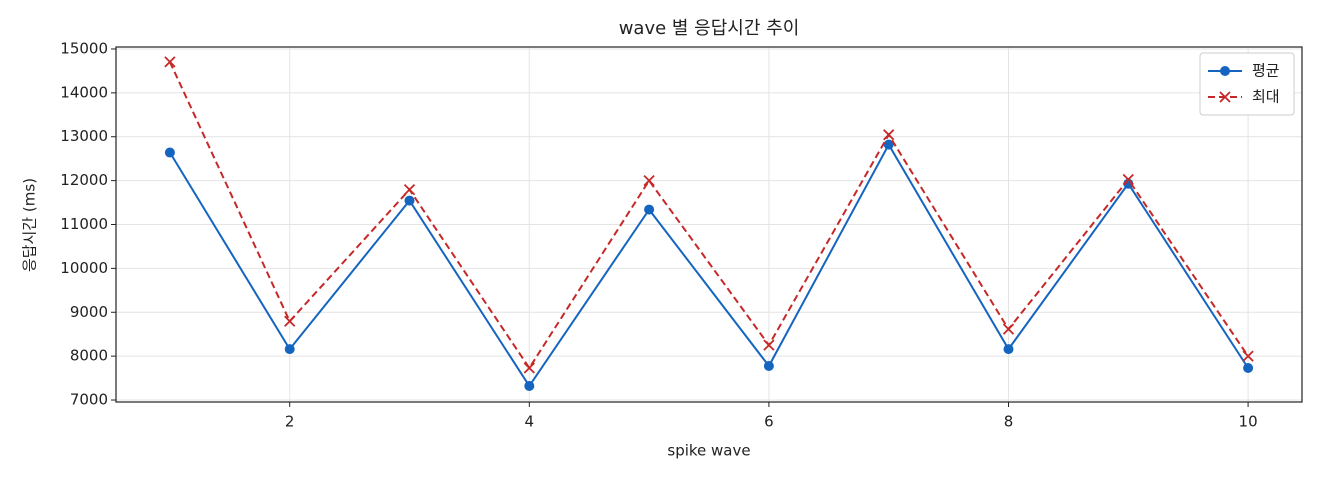 The image size is (1320, 480). Describe the element at coordinates (84, 136) in the screenshot. I see `y-tick-label: 13000` at that location.